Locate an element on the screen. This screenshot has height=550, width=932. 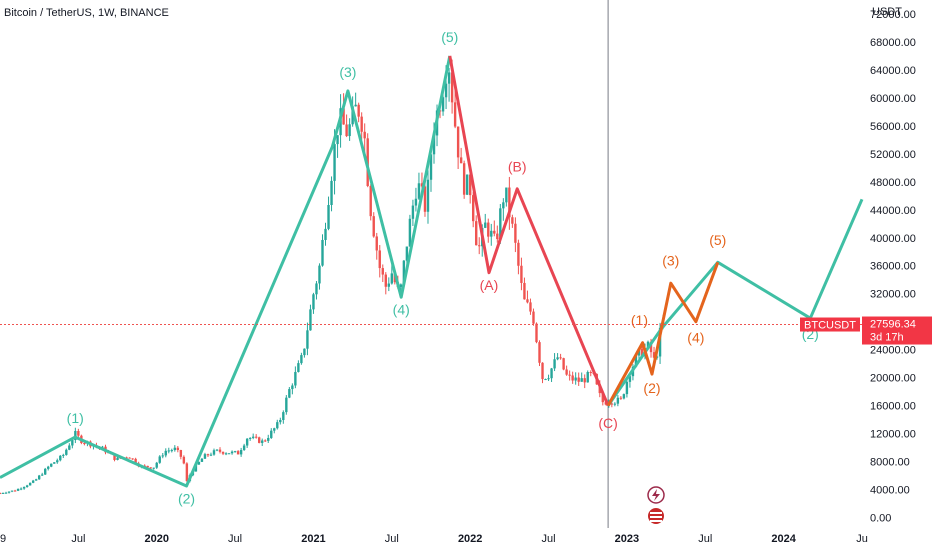
candle-countdown: 3d 17h is located at coordinates (887, 338).